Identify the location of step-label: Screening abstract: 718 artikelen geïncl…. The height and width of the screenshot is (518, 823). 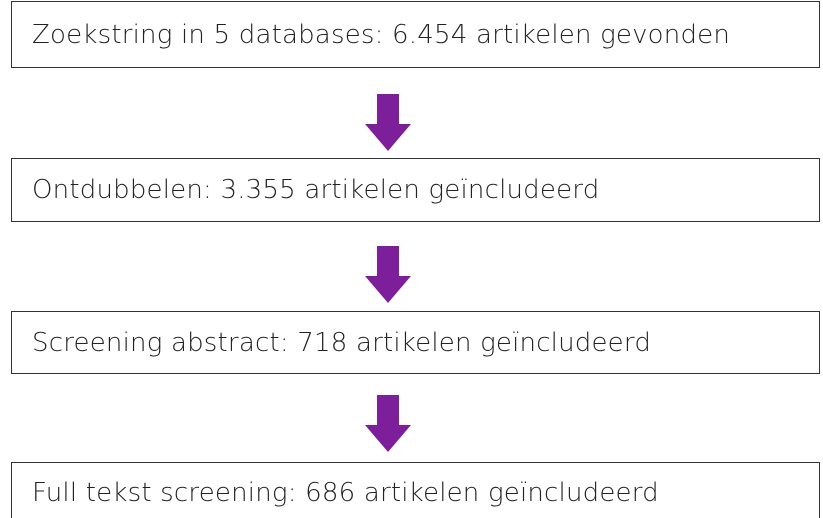
(342, 342).